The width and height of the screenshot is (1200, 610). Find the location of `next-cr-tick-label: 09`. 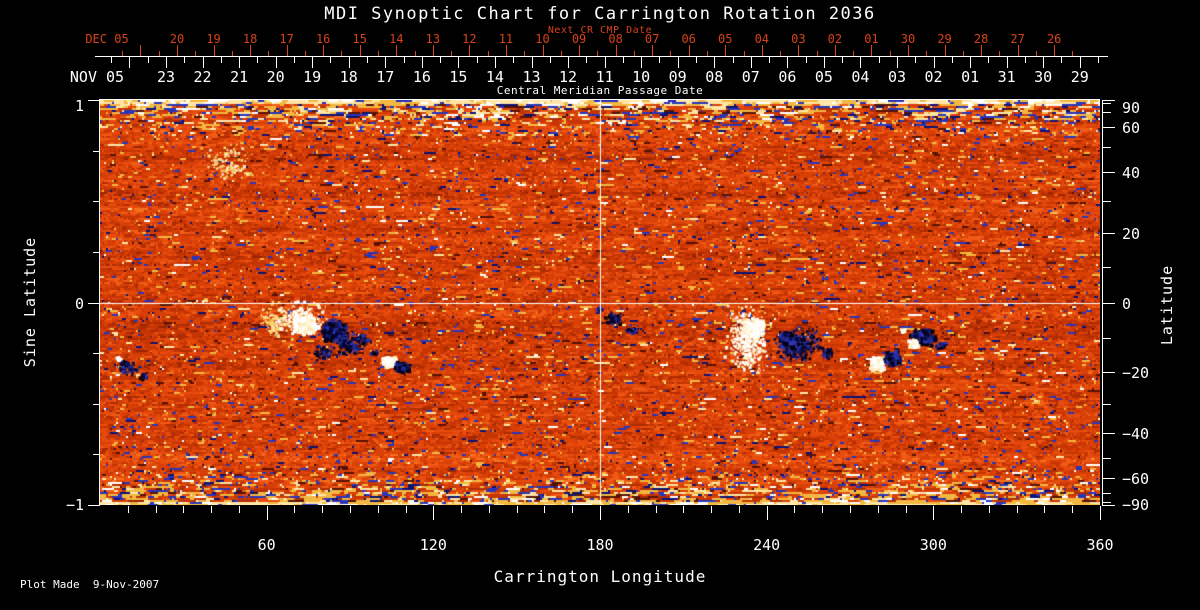

next-cr-tick-label: 09 is located at coordinates (579, 39).